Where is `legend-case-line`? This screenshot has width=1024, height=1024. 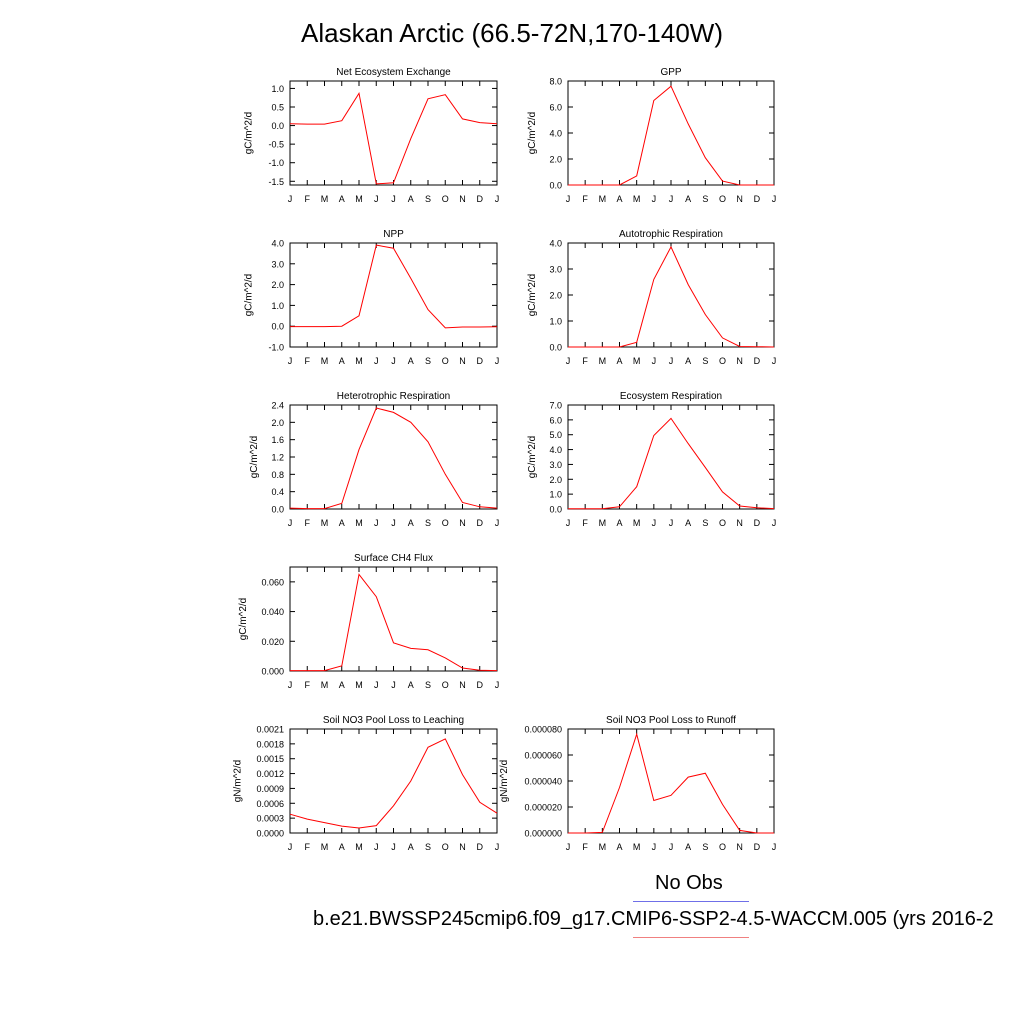 legend-case-line is located at coordinates (691, 937).